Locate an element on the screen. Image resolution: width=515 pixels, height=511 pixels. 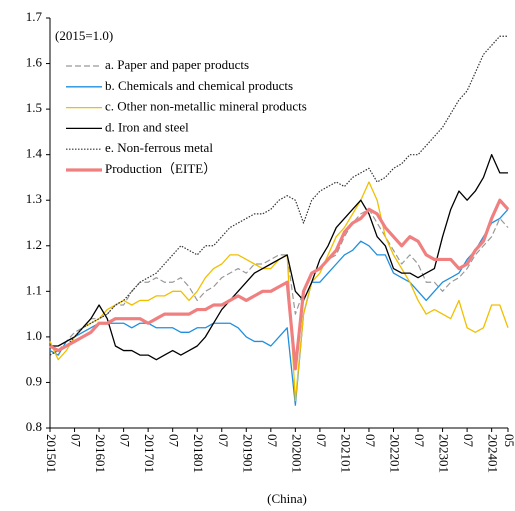
x-tick-label: 202001 is located at coordinates (296, 453).